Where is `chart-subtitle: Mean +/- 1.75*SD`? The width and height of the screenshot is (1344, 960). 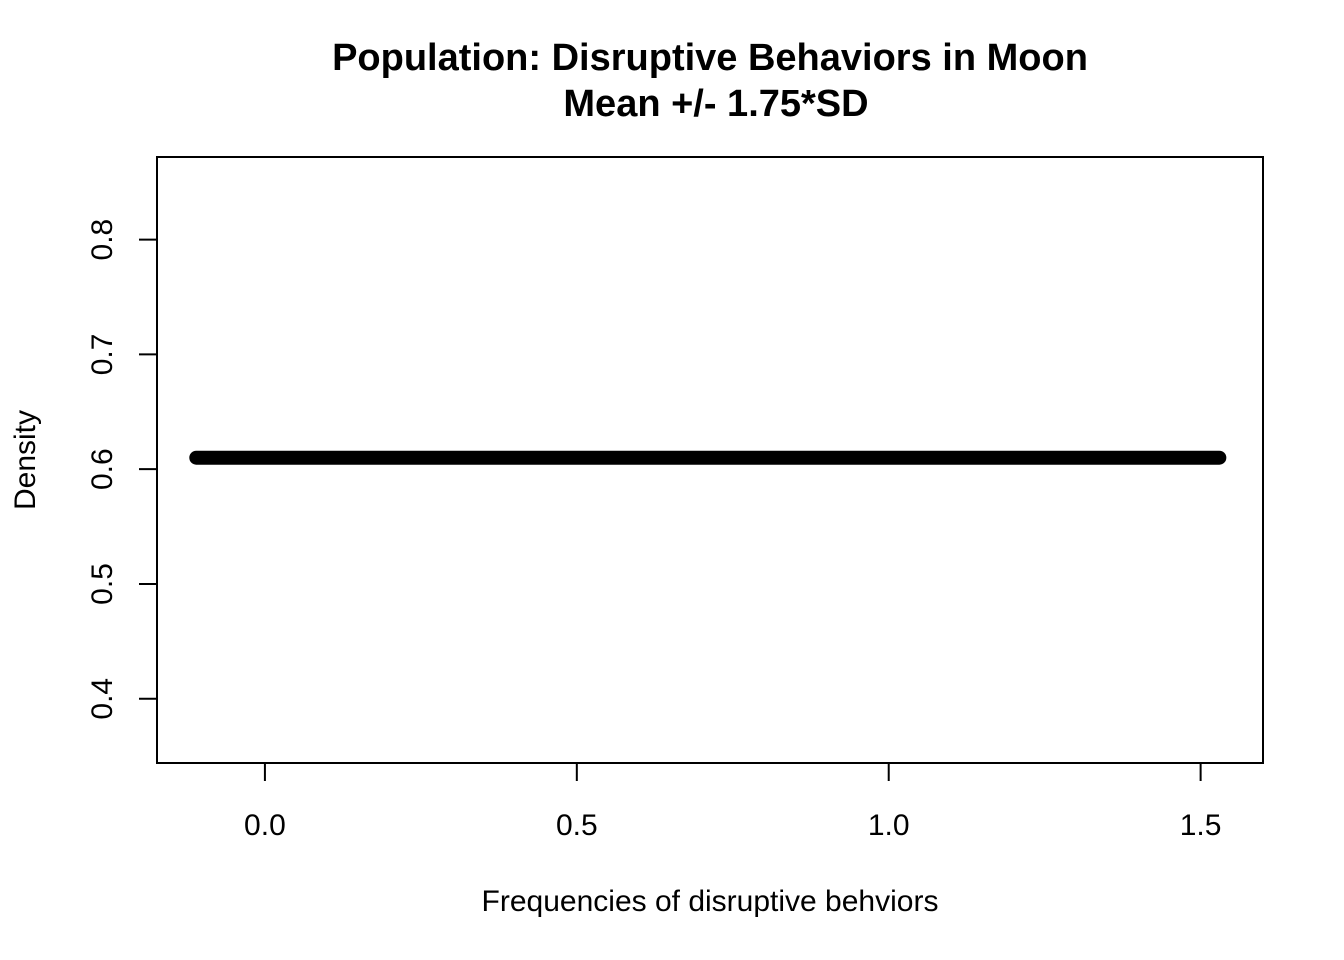
chart-subtitle: Mean +/- 1.75*SD is located at coordinates (715, 104).